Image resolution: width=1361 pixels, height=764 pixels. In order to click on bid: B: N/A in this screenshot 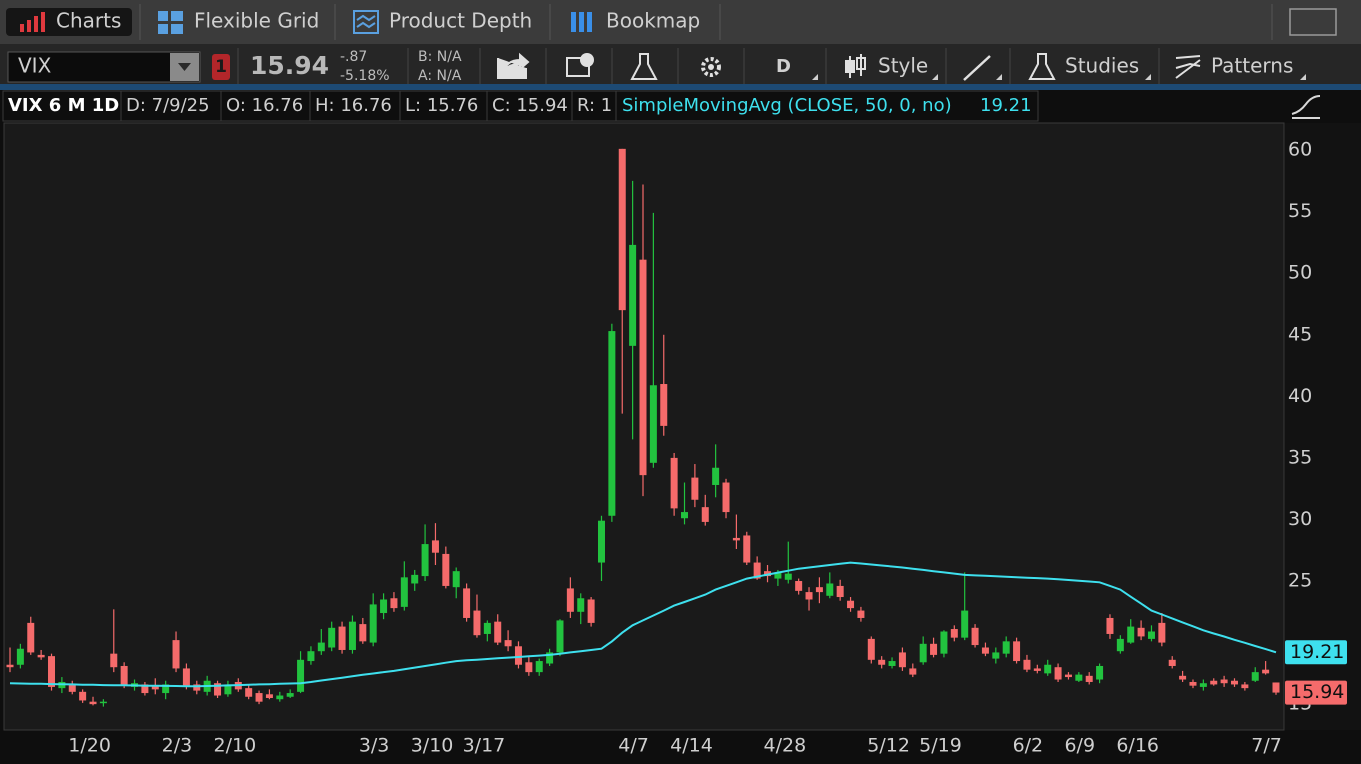, I will do `click(440, 57)`.